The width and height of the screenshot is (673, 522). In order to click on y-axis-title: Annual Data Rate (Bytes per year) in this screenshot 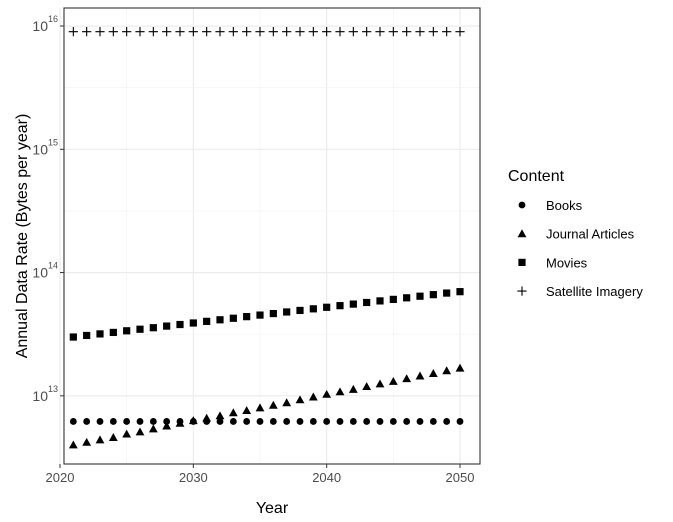, I will do `click(22, 236)`.